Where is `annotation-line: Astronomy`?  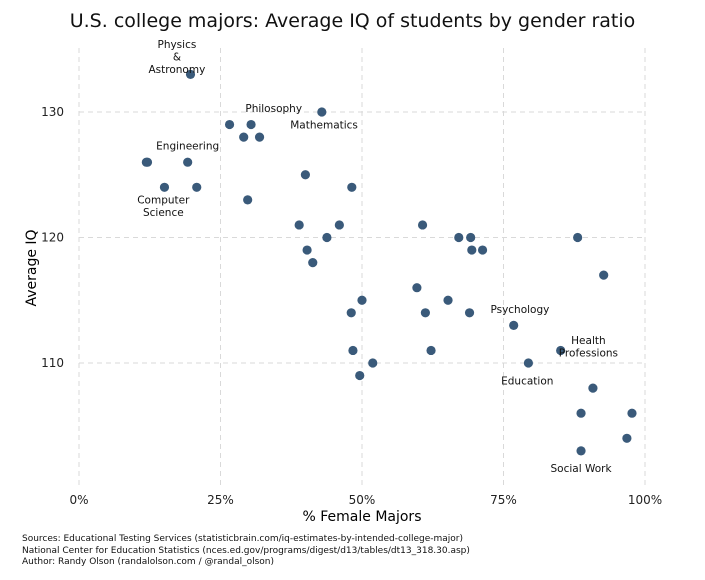 annotation-line: Astronomy is located at coordinates (177, 70).